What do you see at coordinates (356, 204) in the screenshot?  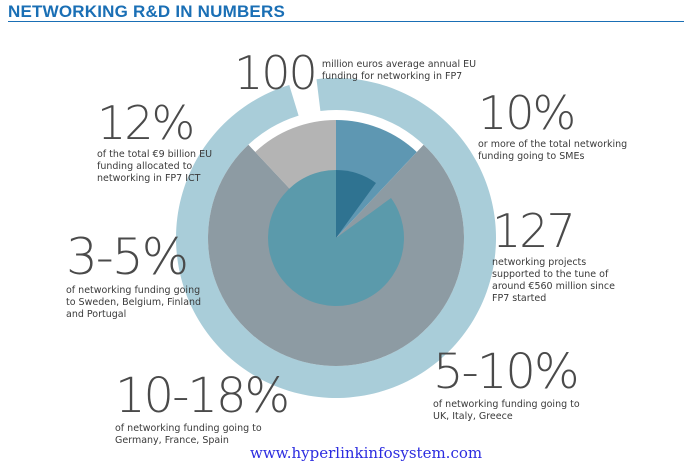 I see `inner-dark-wedge-sector` at bounding box center [356, 204].